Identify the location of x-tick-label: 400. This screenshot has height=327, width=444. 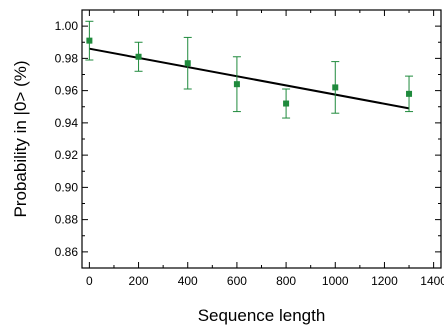
(188, 281).